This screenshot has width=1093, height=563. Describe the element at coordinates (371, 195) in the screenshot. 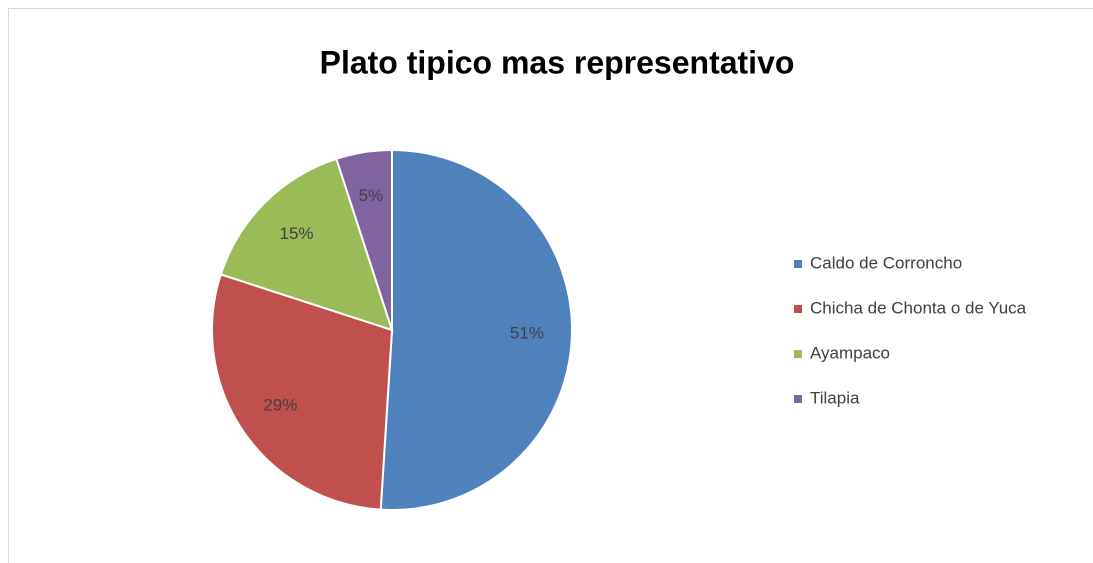

I see `data-label: 5%` at that location.